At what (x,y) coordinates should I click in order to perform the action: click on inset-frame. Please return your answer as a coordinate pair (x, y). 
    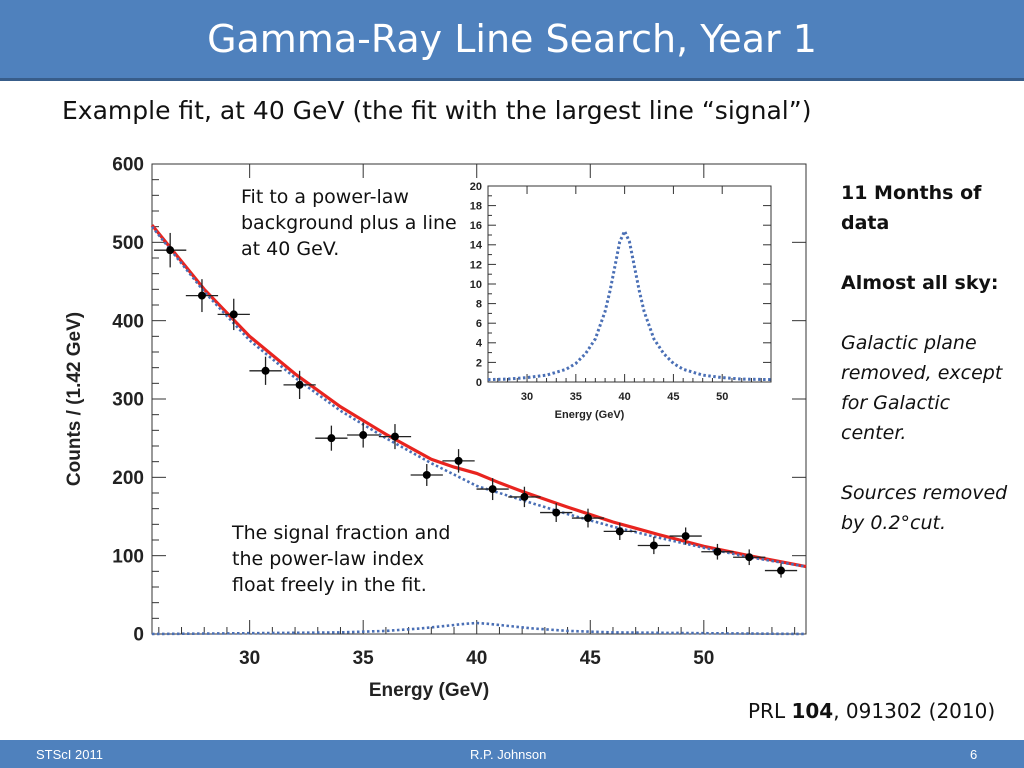
    Looking at the image, I should click on (629, 284).